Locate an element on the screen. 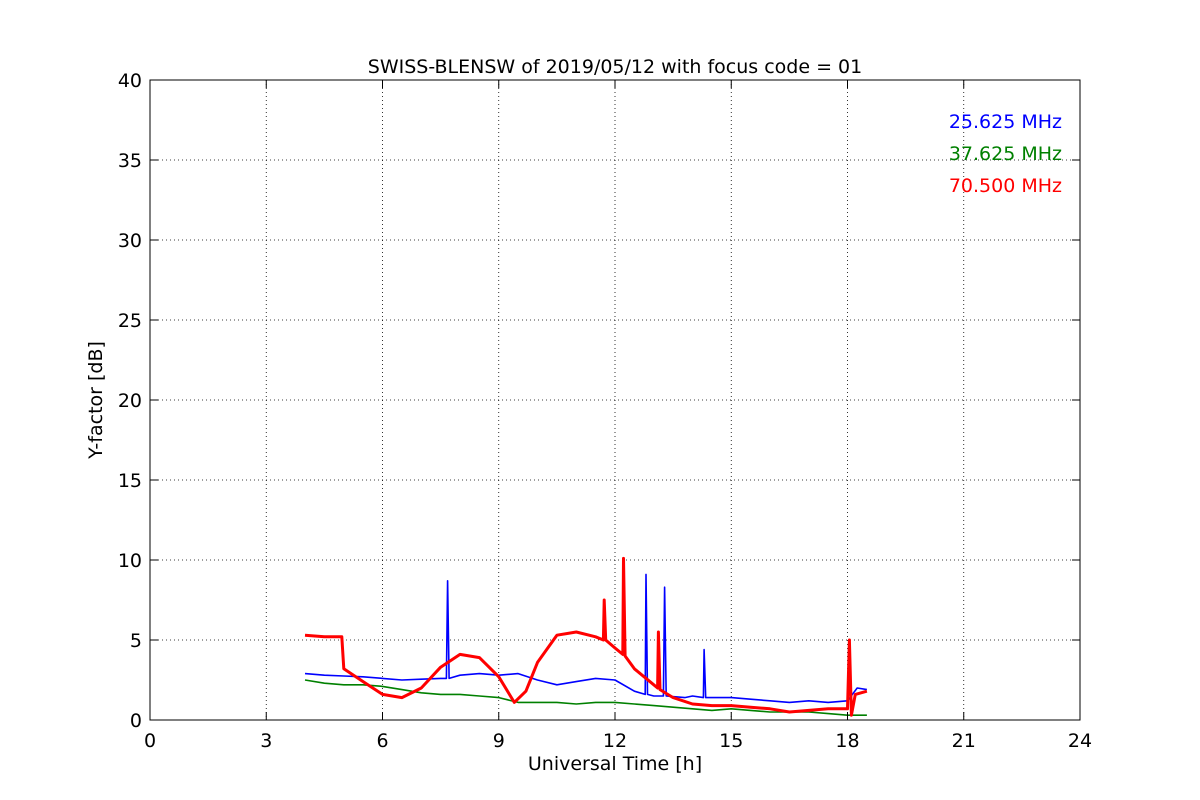 Image resolution: width=1200 pixels, height=800 pixels. x-tick-label: 21 is located at coordinates (964, 741).